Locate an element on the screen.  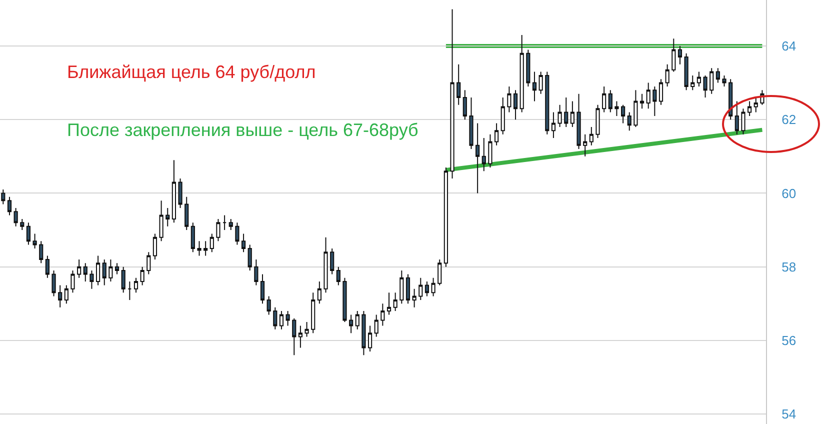
y-tick-label: 60 is located at coordinates (789, 193).